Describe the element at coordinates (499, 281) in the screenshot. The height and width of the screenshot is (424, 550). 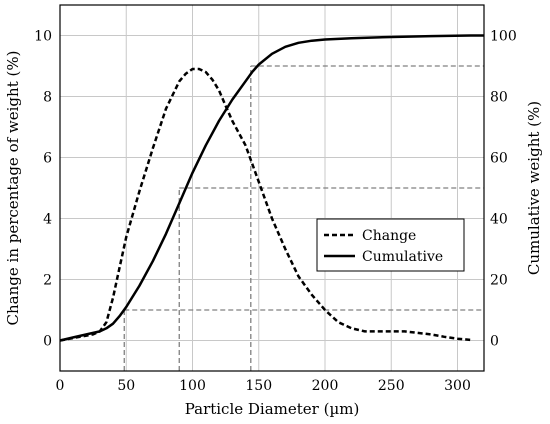
I see `y-tick-label-right: 20` at that location.